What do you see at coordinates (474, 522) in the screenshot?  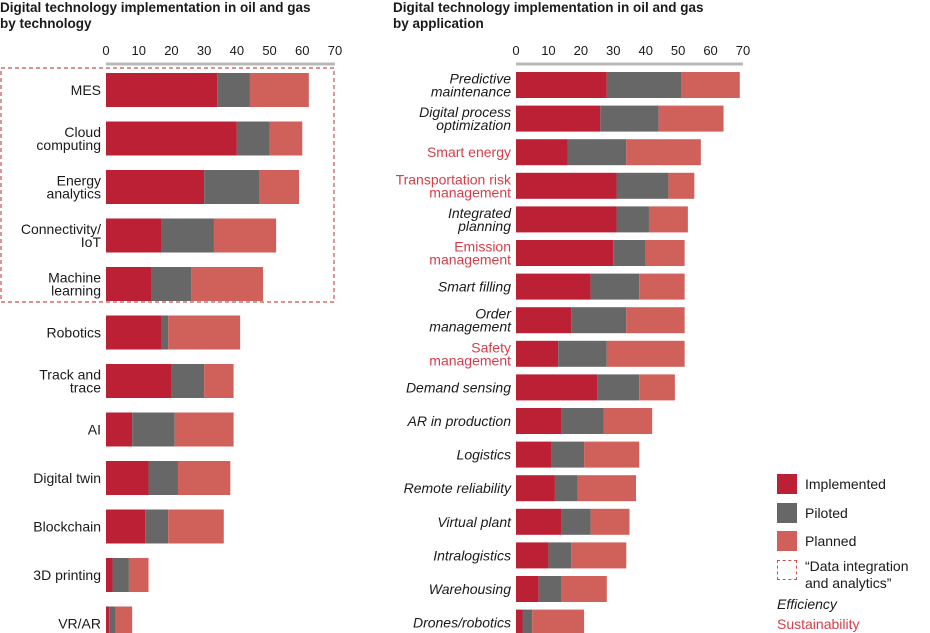 I see `chart1-category-label: Virtual plant` at bounding box center [474, 522].